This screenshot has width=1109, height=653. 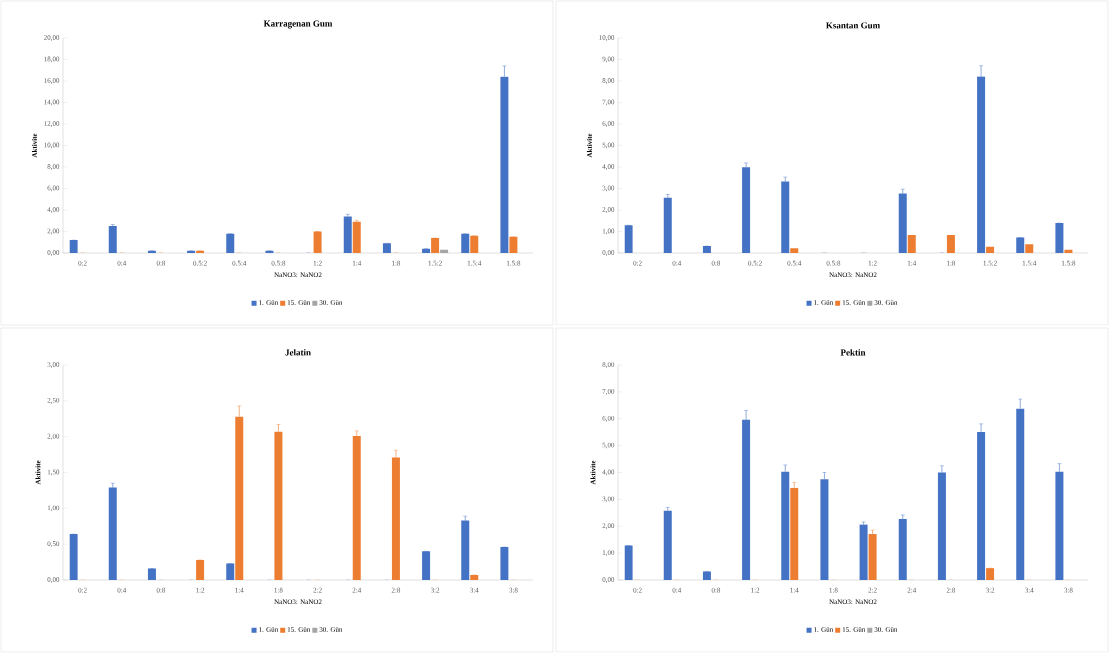 I want to click on chart-title: Jelatin, so click(x=298, y=352).